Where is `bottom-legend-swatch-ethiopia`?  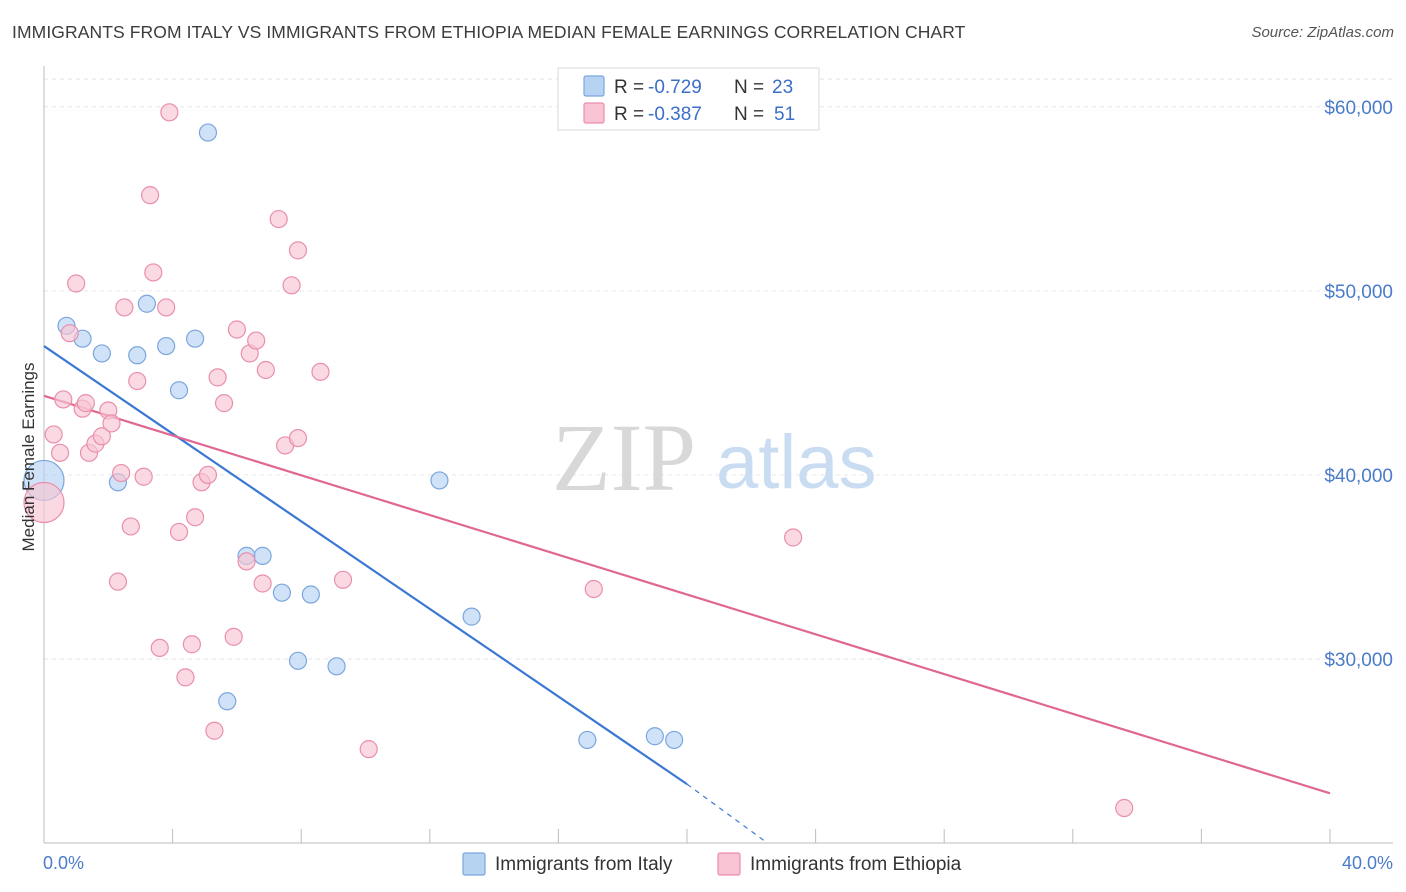
bottom-legend-swatch-ethiopia is located at coordinates (729, 864).